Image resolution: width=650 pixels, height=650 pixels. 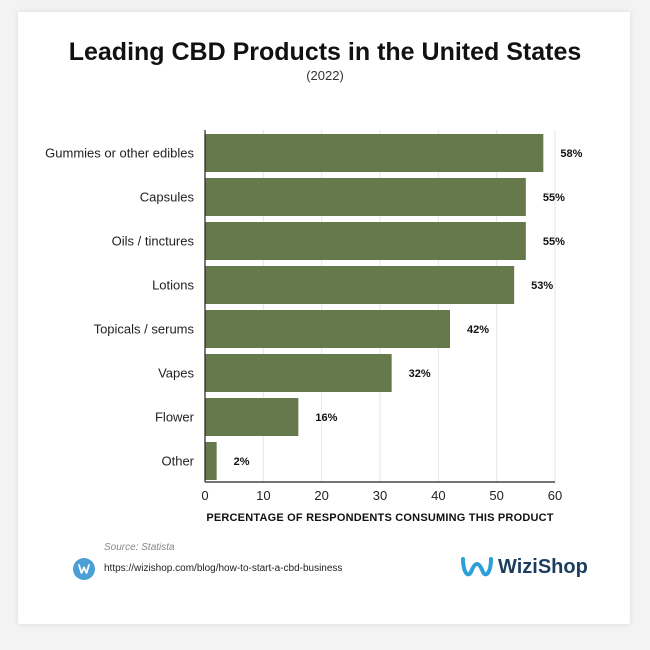 I want to click on source-note: Source: Statista, so click(x=139, y=547).